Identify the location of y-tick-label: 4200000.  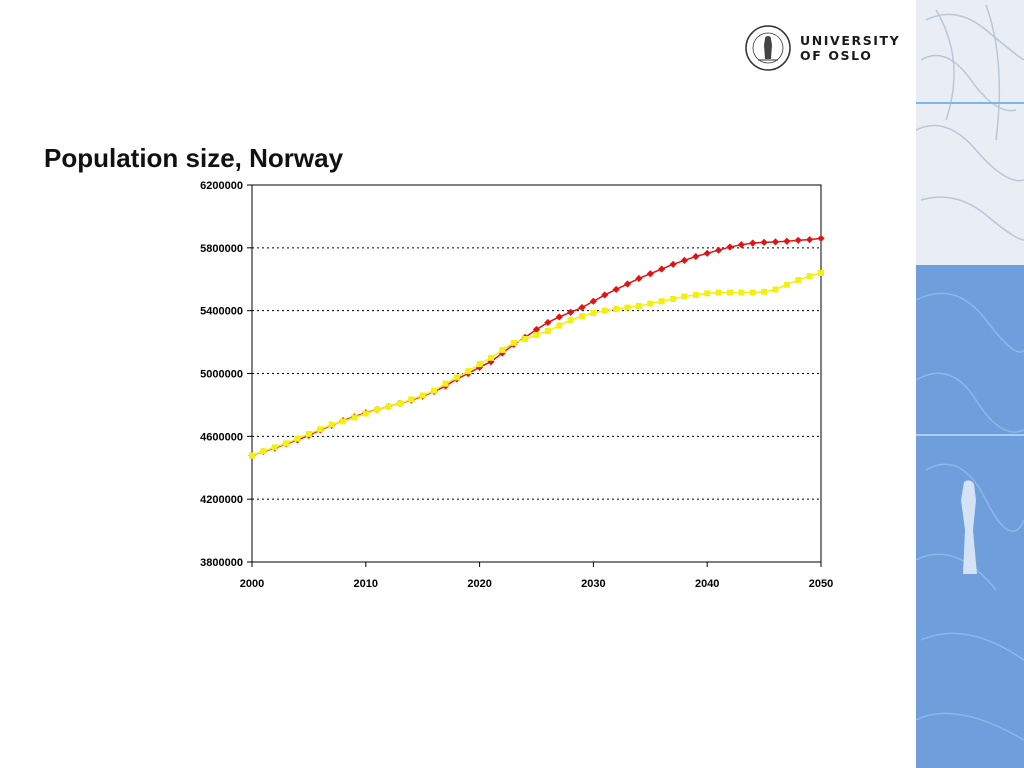
(221, 500).